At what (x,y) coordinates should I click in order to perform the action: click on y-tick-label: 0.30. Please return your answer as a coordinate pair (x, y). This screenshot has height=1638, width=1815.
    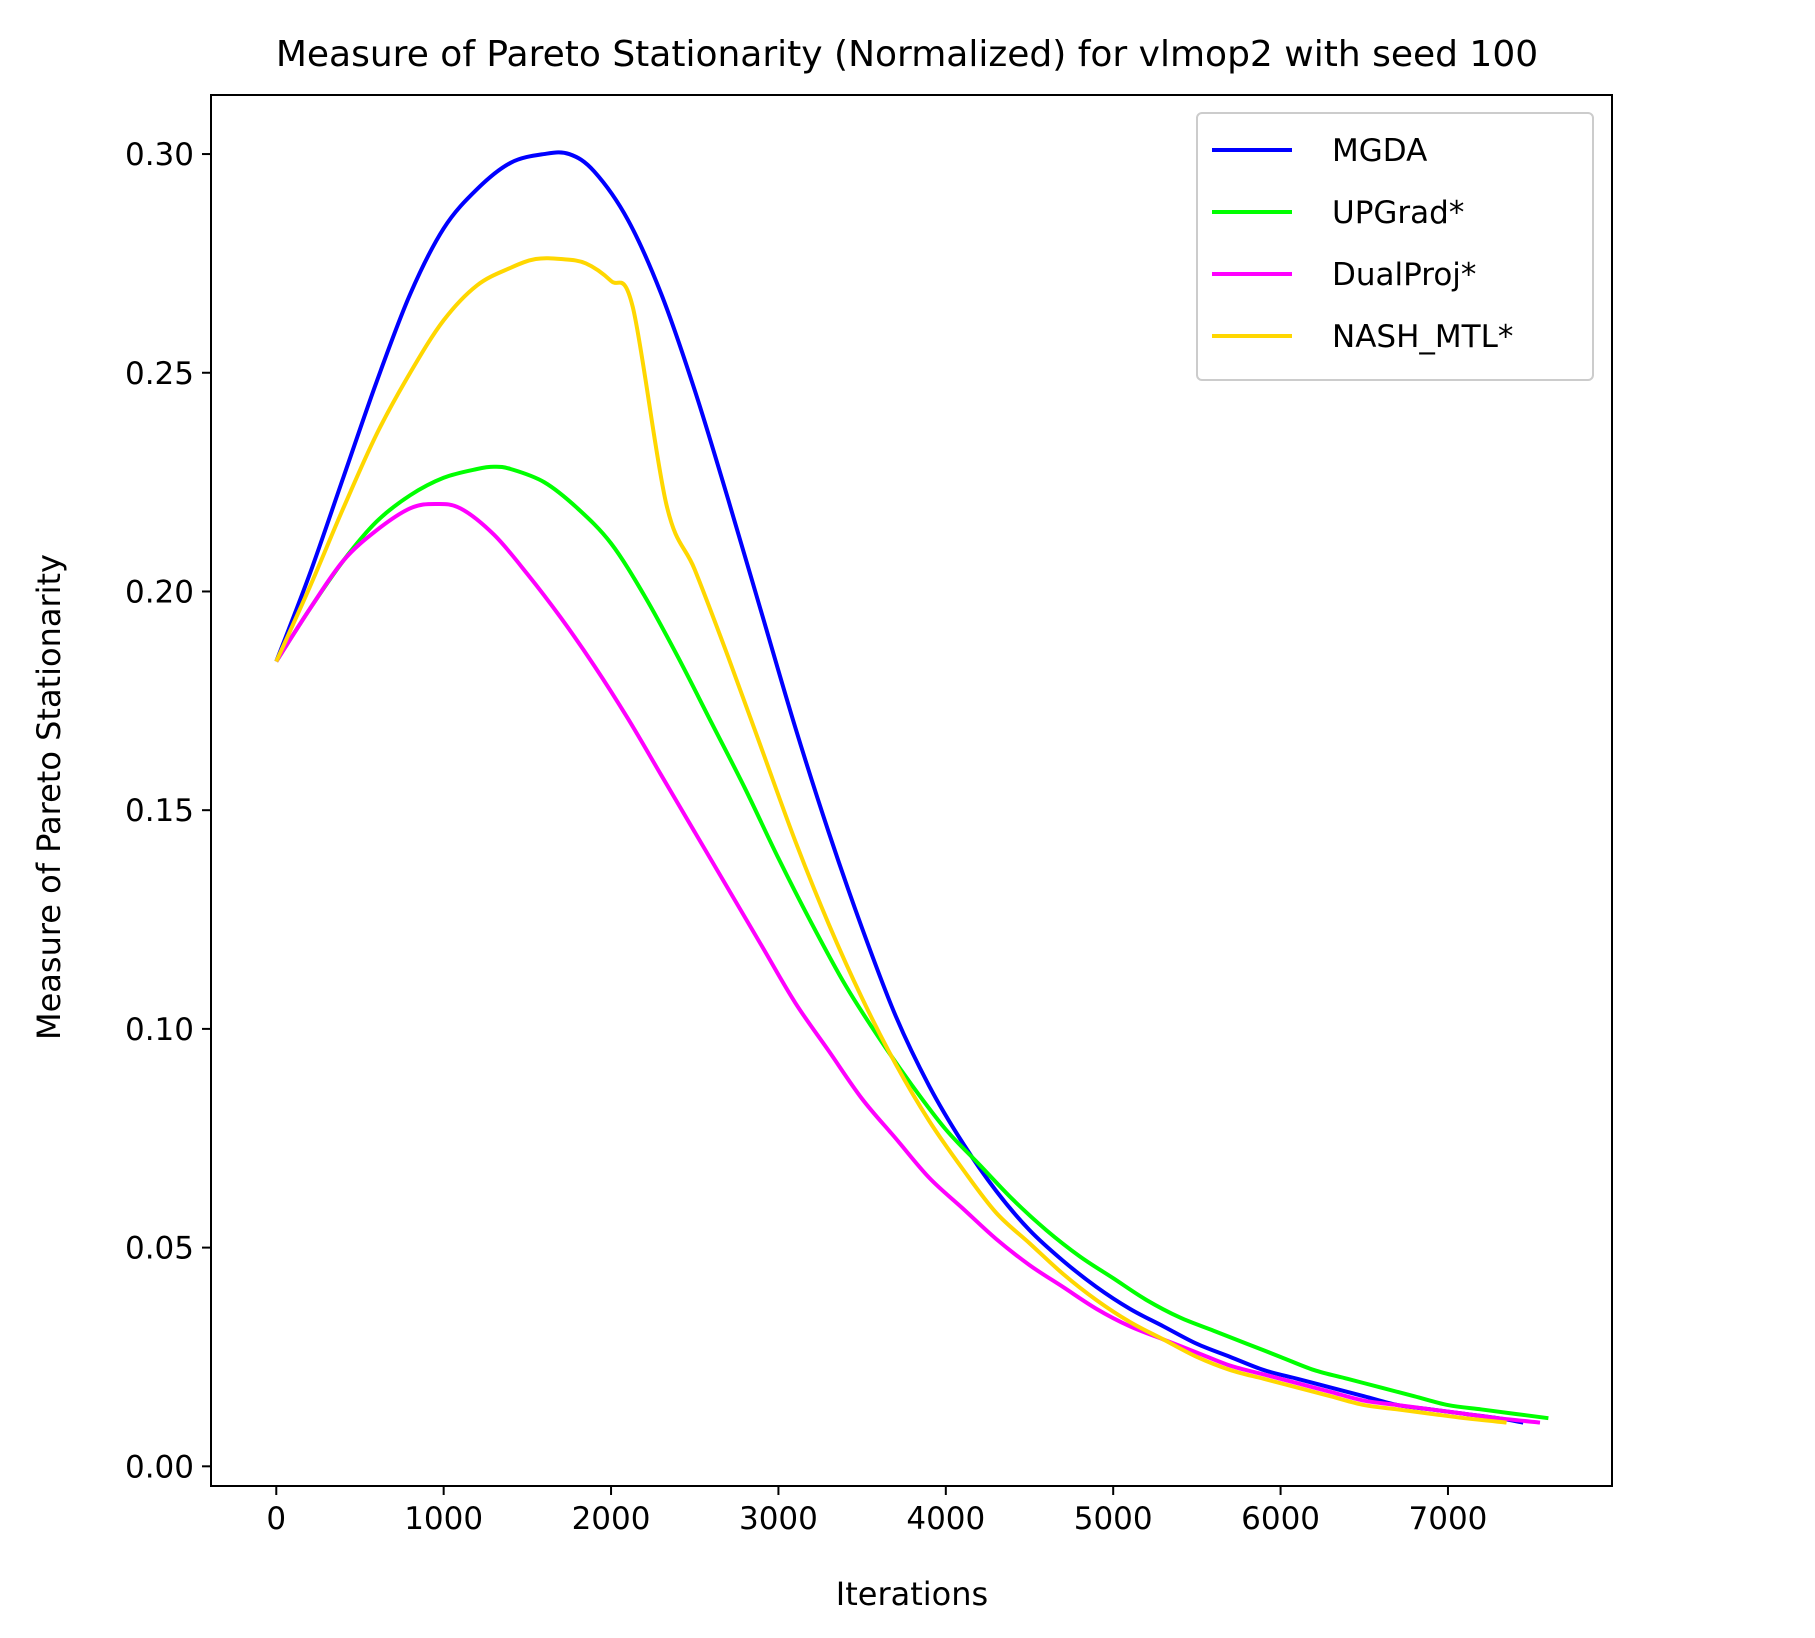
    Looking at the image, I should click on (159, 155).